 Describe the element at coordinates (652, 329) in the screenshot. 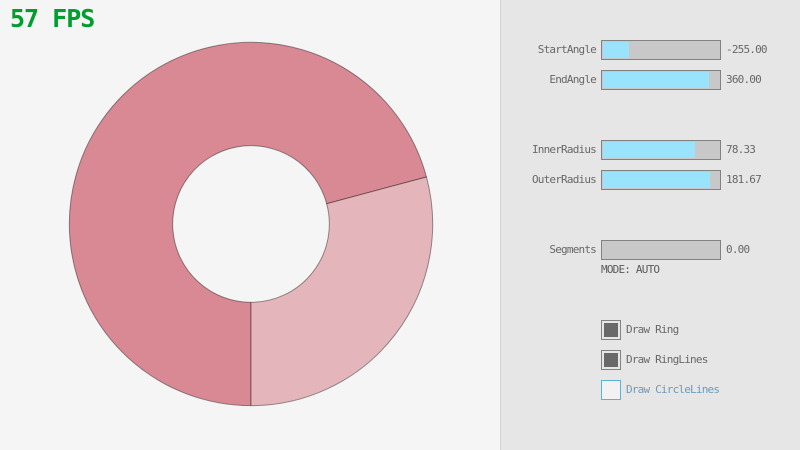

I see `draw-ring-label: Draw Ring` at that location.